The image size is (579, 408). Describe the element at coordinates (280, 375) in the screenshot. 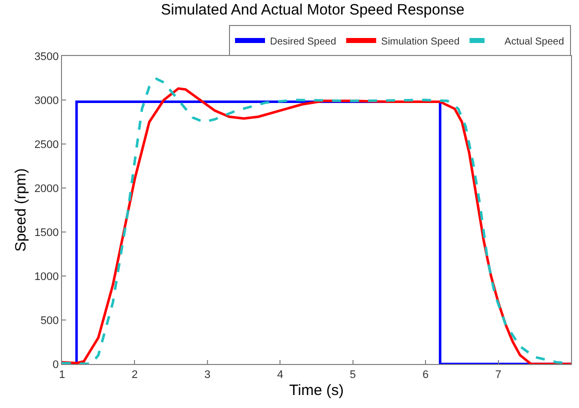

I see `x-tick-label: 4` at that location.